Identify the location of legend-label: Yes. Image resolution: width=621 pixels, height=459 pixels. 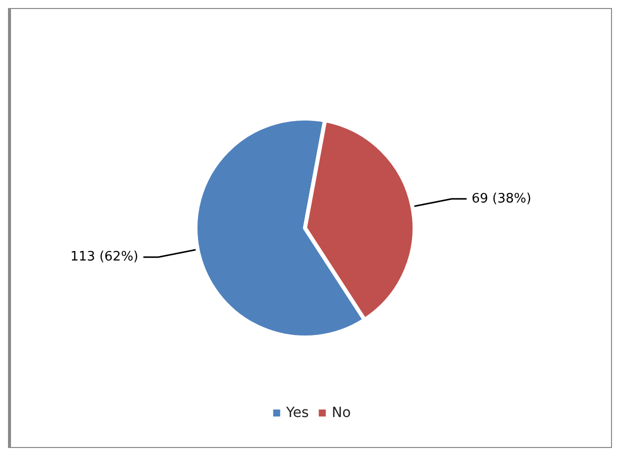
(297, 413).